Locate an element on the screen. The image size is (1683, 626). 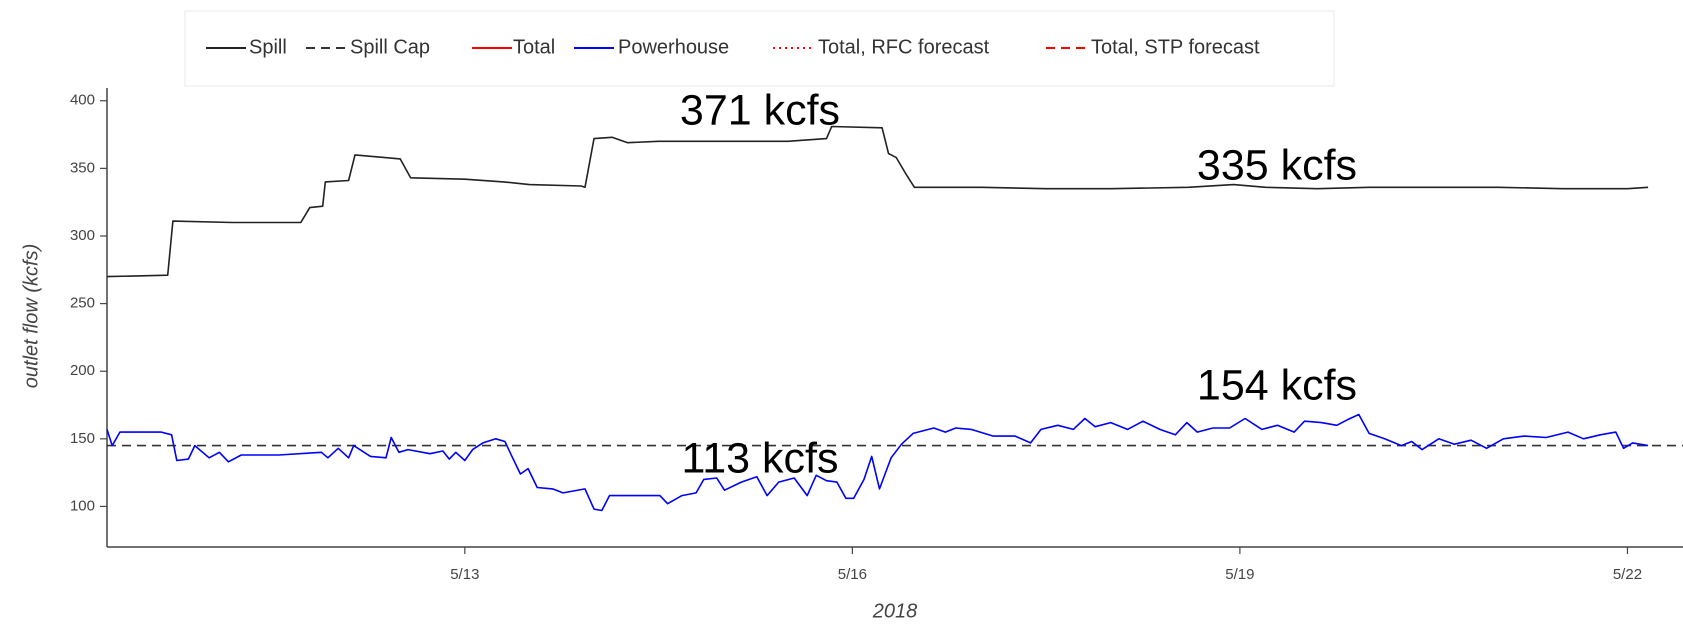
legend-label: Total, RFC forecast is located at coordinates (904, 47).